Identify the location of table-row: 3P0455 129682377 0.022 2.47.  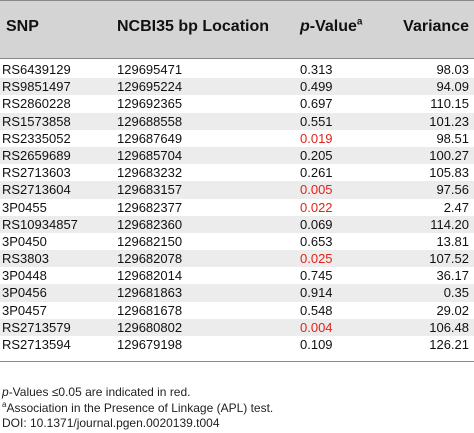
(237, 207).